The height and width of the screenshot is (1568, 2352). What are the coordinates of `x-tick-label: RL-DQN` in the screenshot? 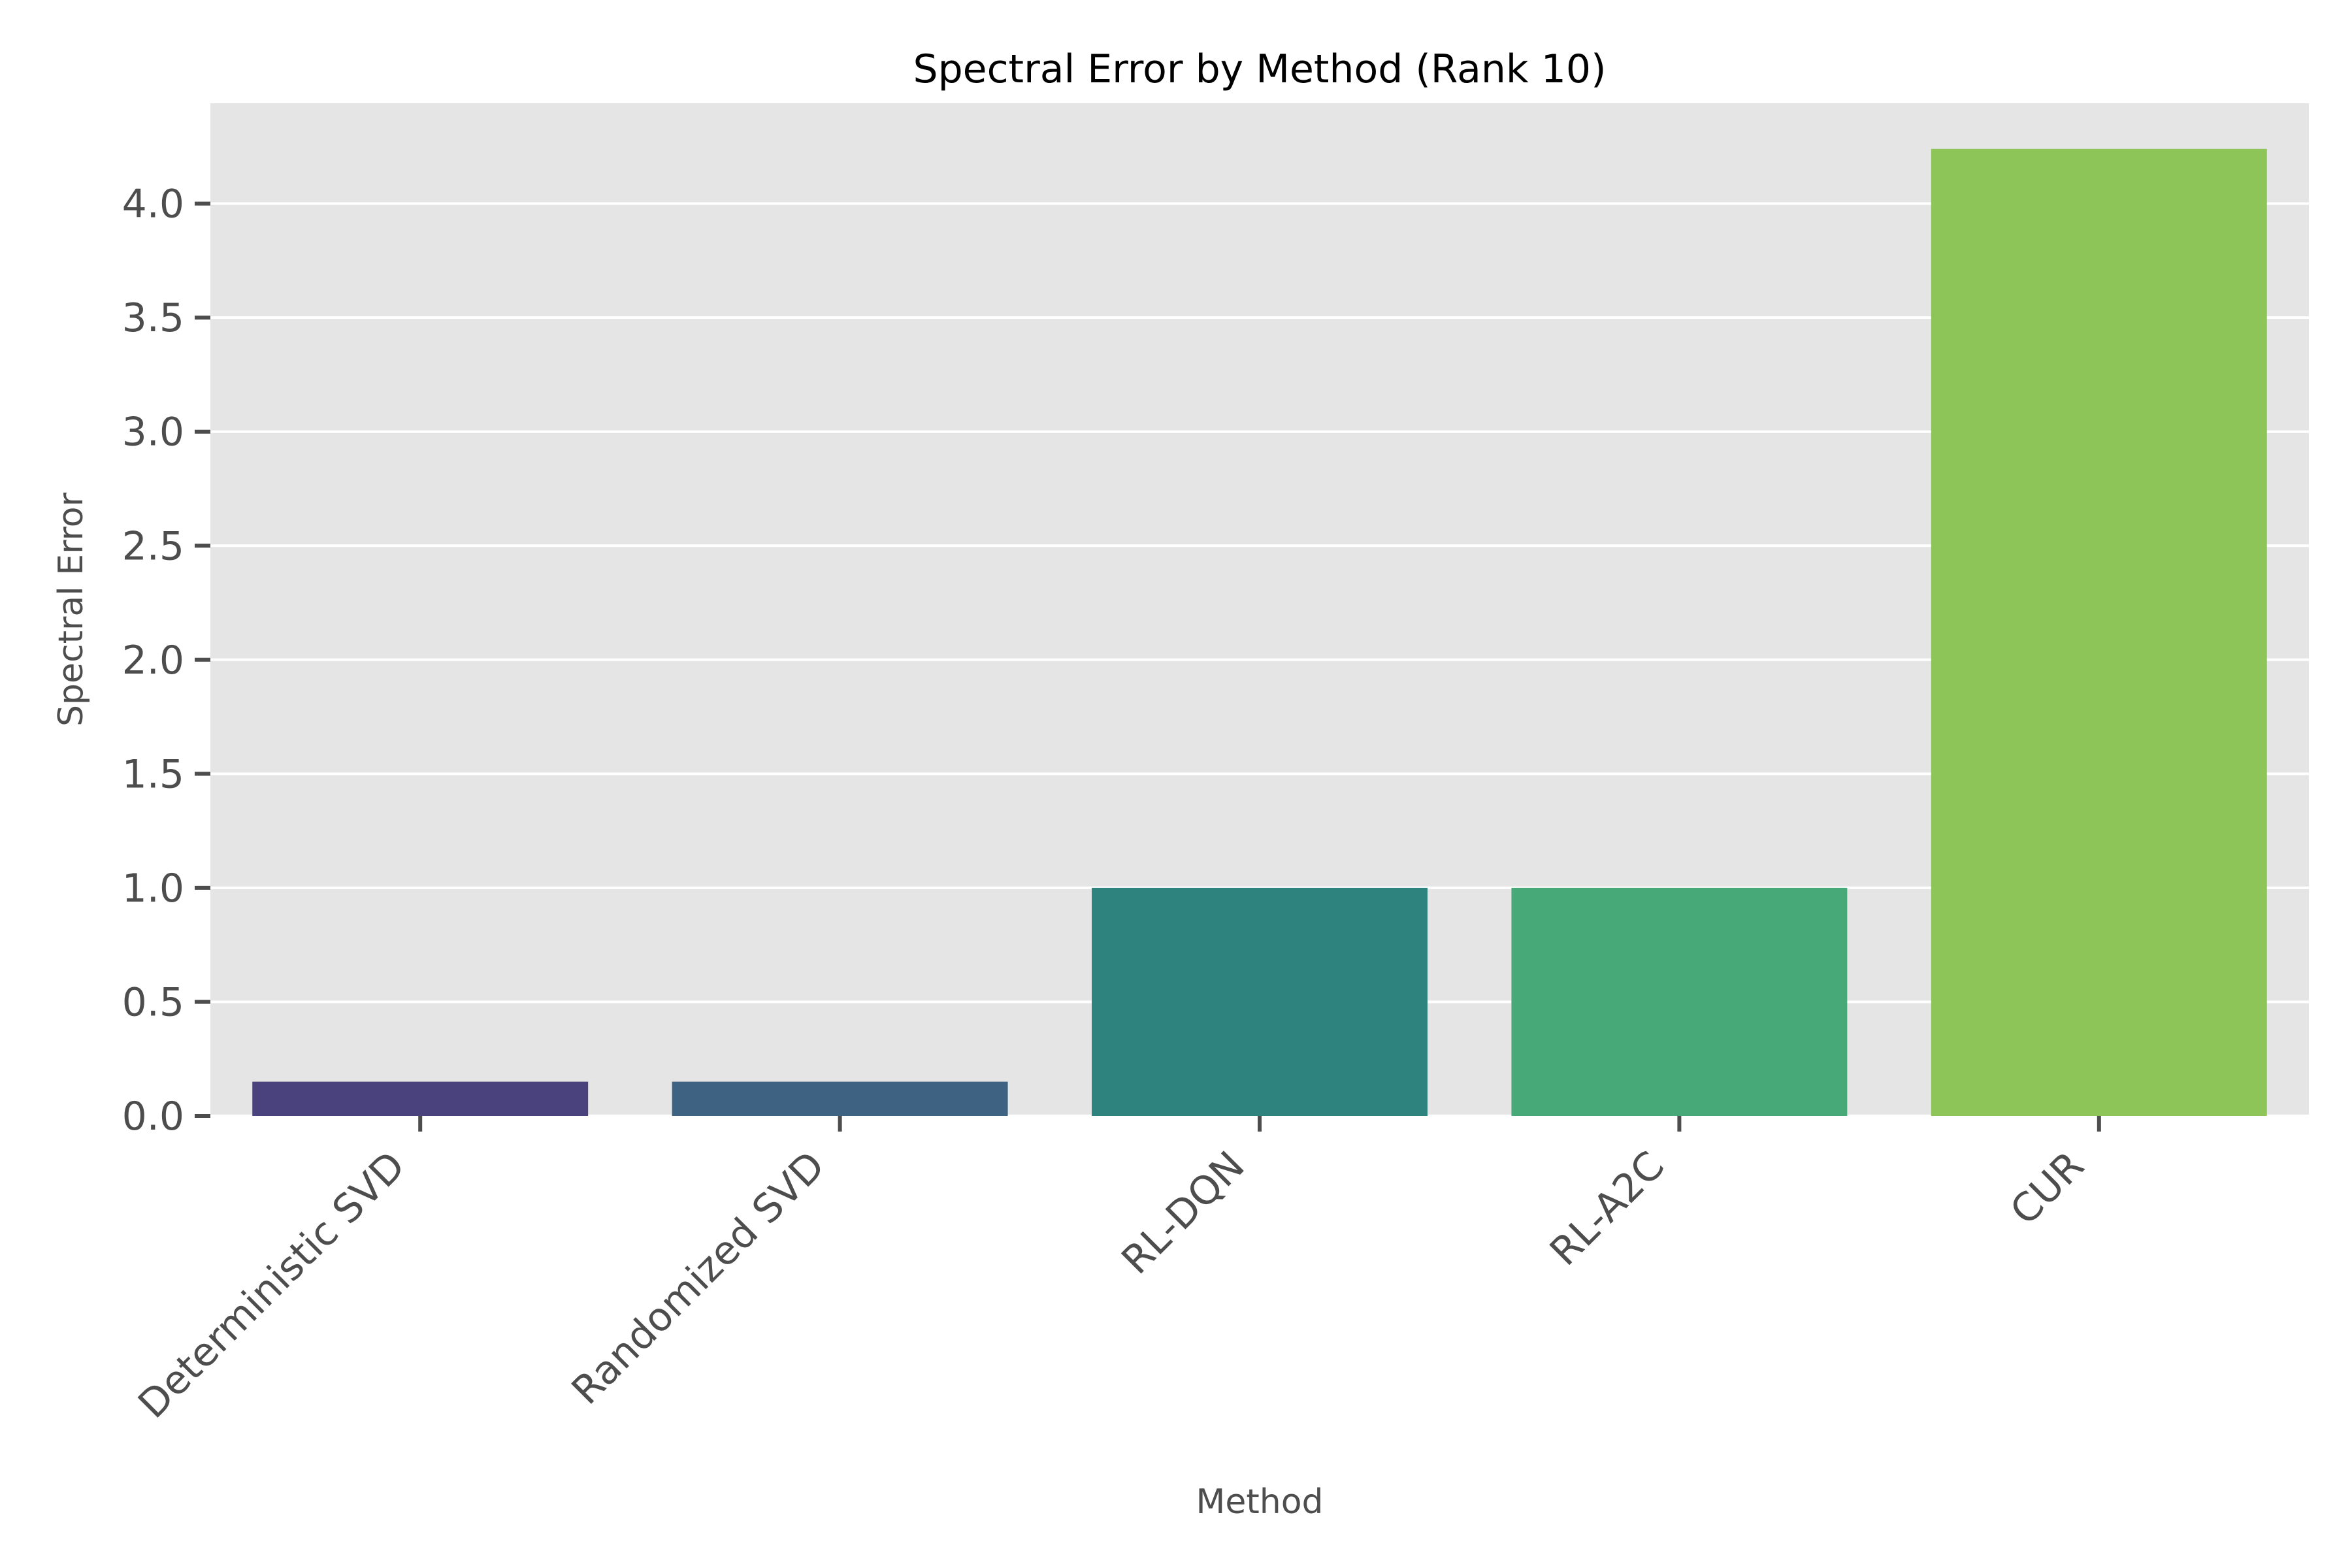 It's located at (1183, 1213).